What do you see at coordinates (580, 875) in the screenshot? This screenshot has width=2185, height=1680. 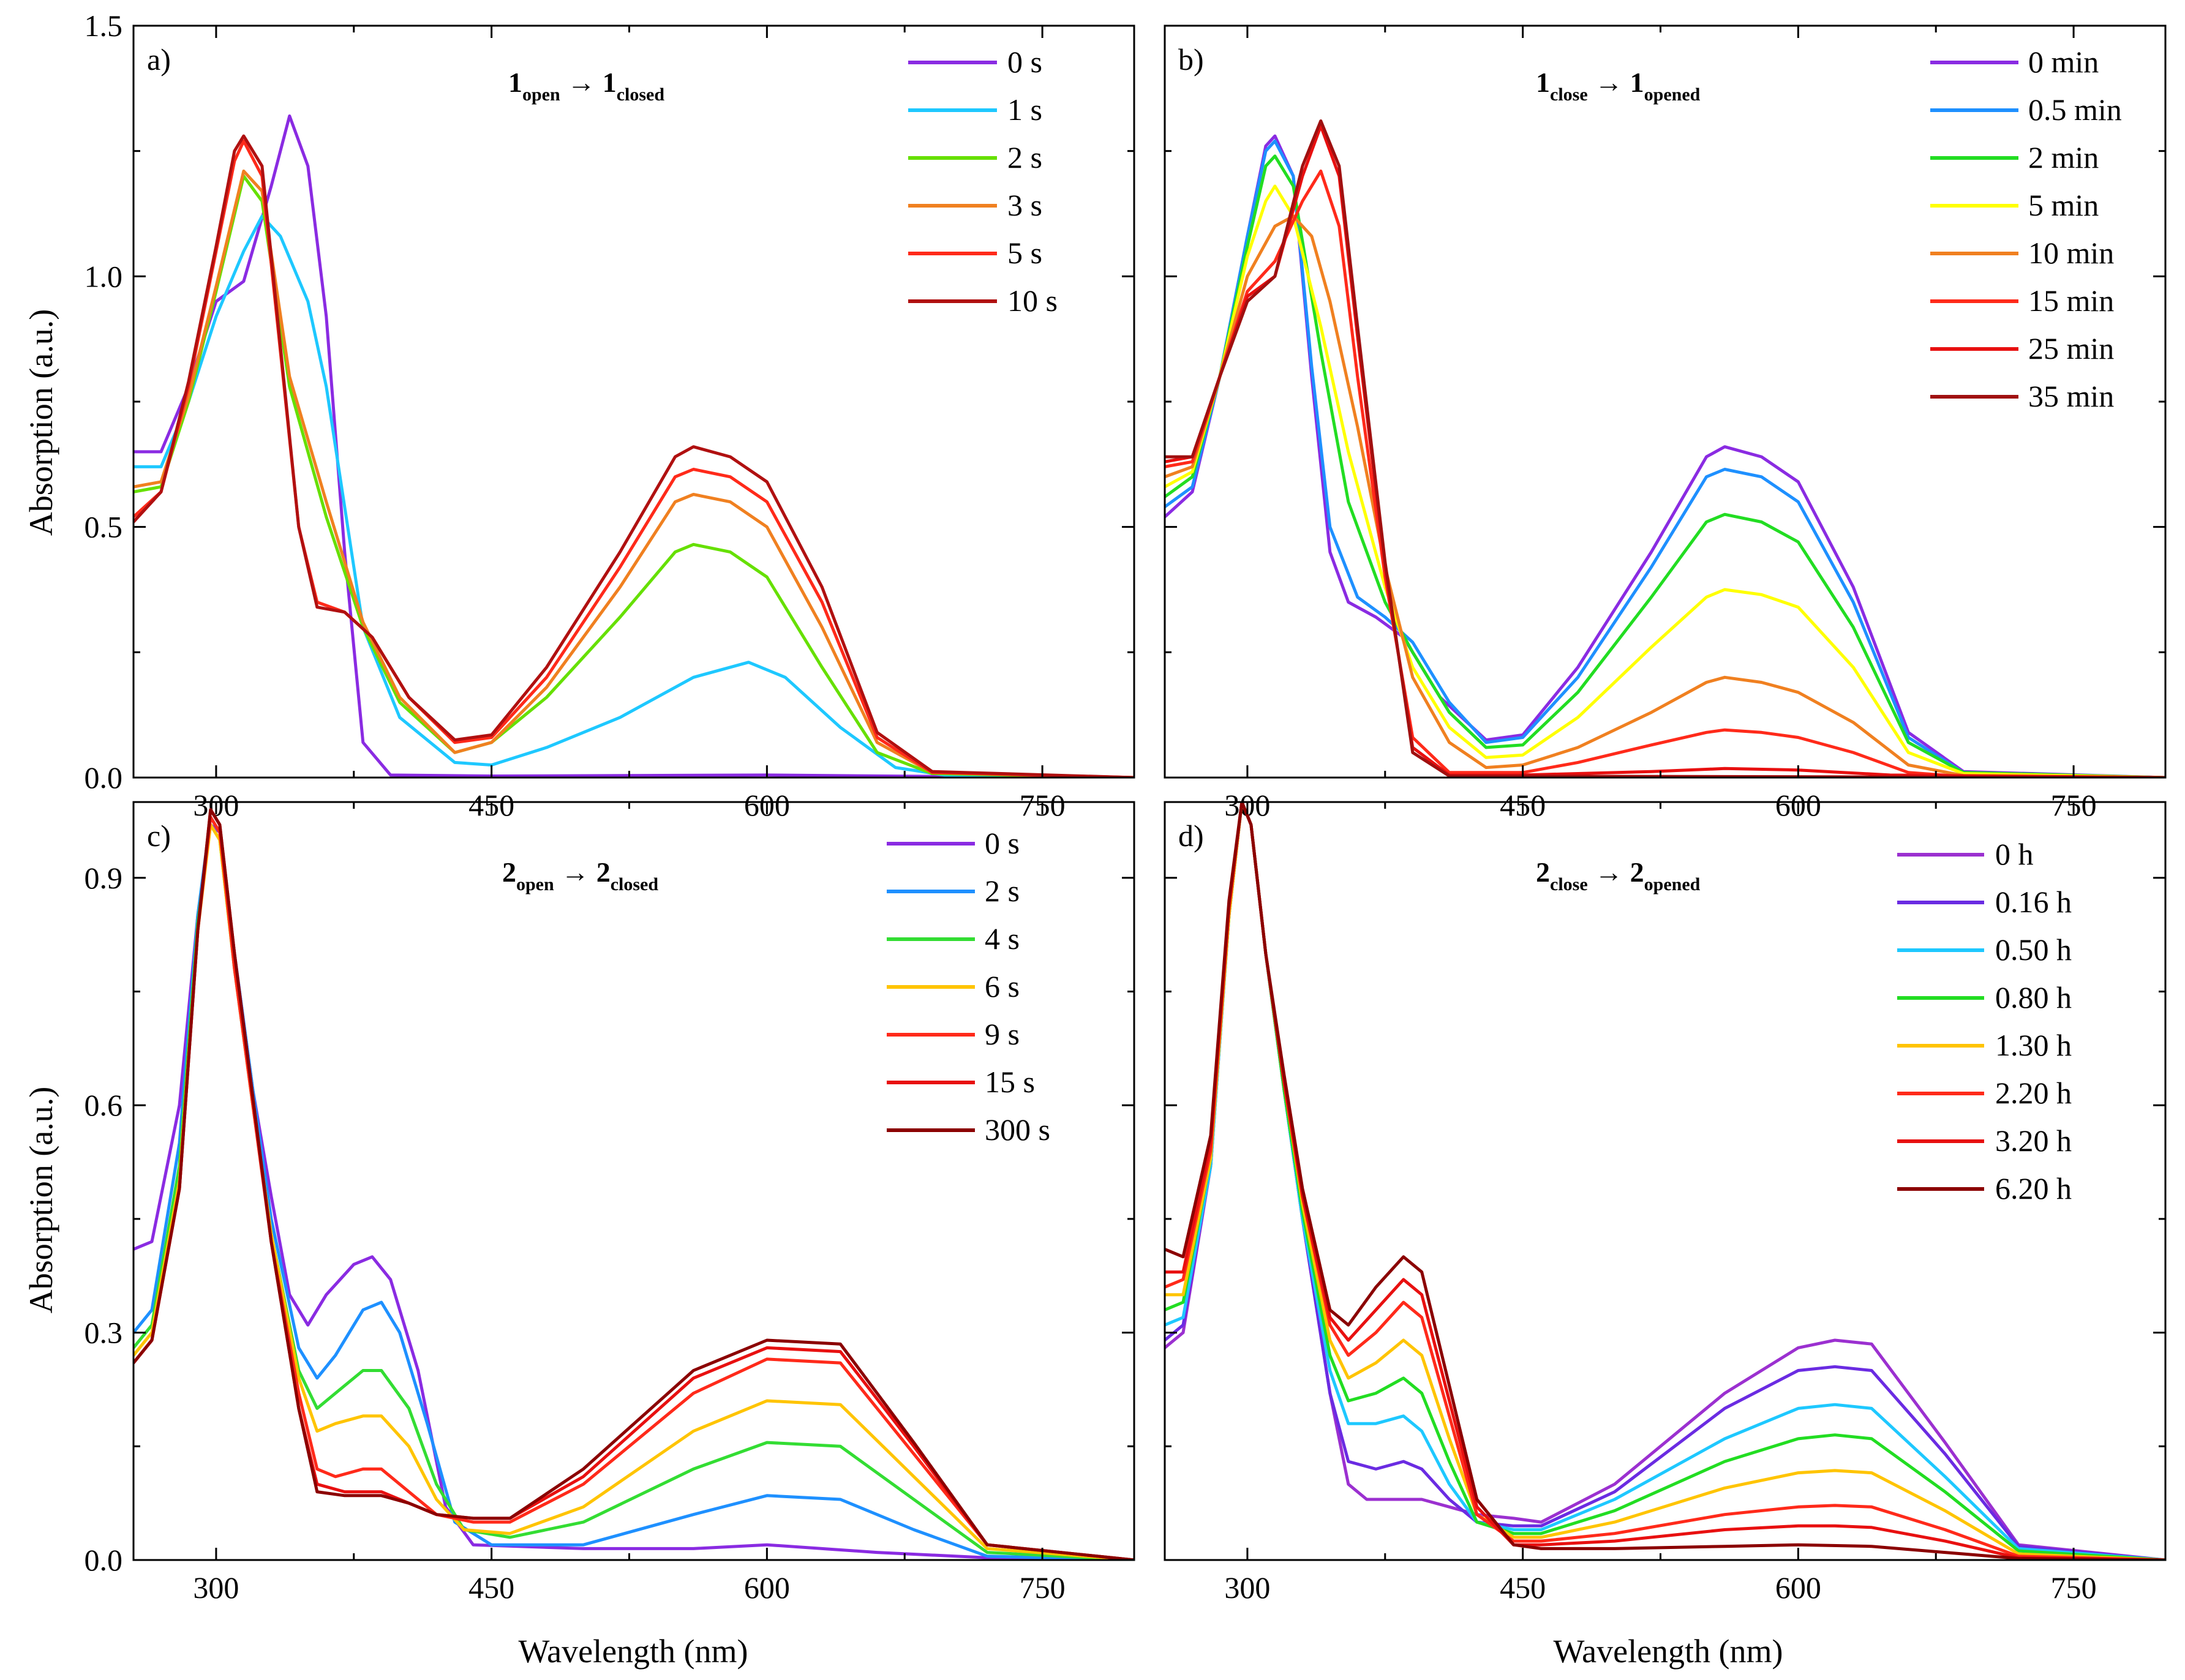 I see `panel-title: 2open → 2closed` at bounding box center [580, 875].